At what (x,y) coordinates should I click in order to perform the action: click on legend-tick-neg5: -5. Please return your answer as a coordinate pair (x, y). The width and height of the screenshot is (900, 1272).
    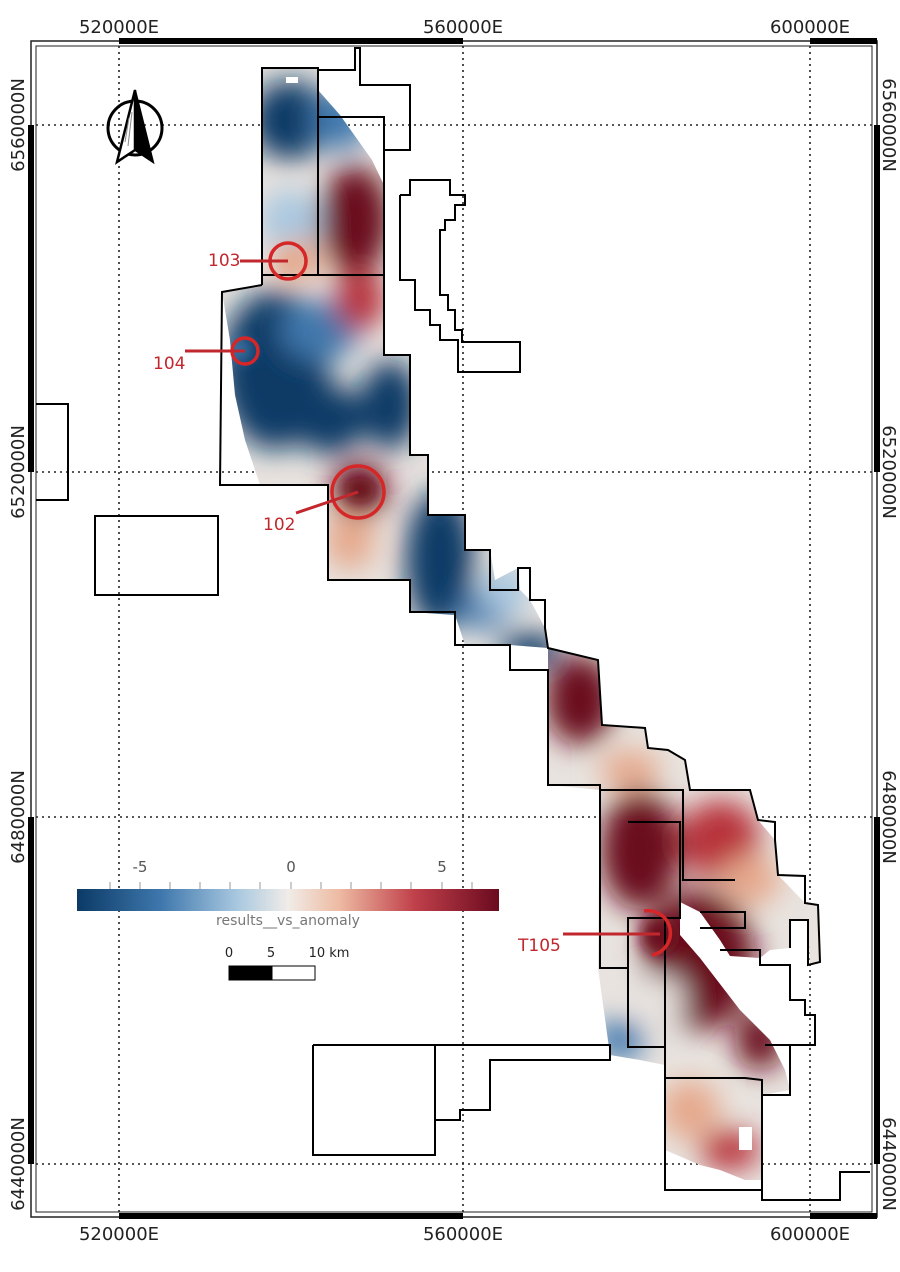
    Looking at the image, I should click on (140, 867).